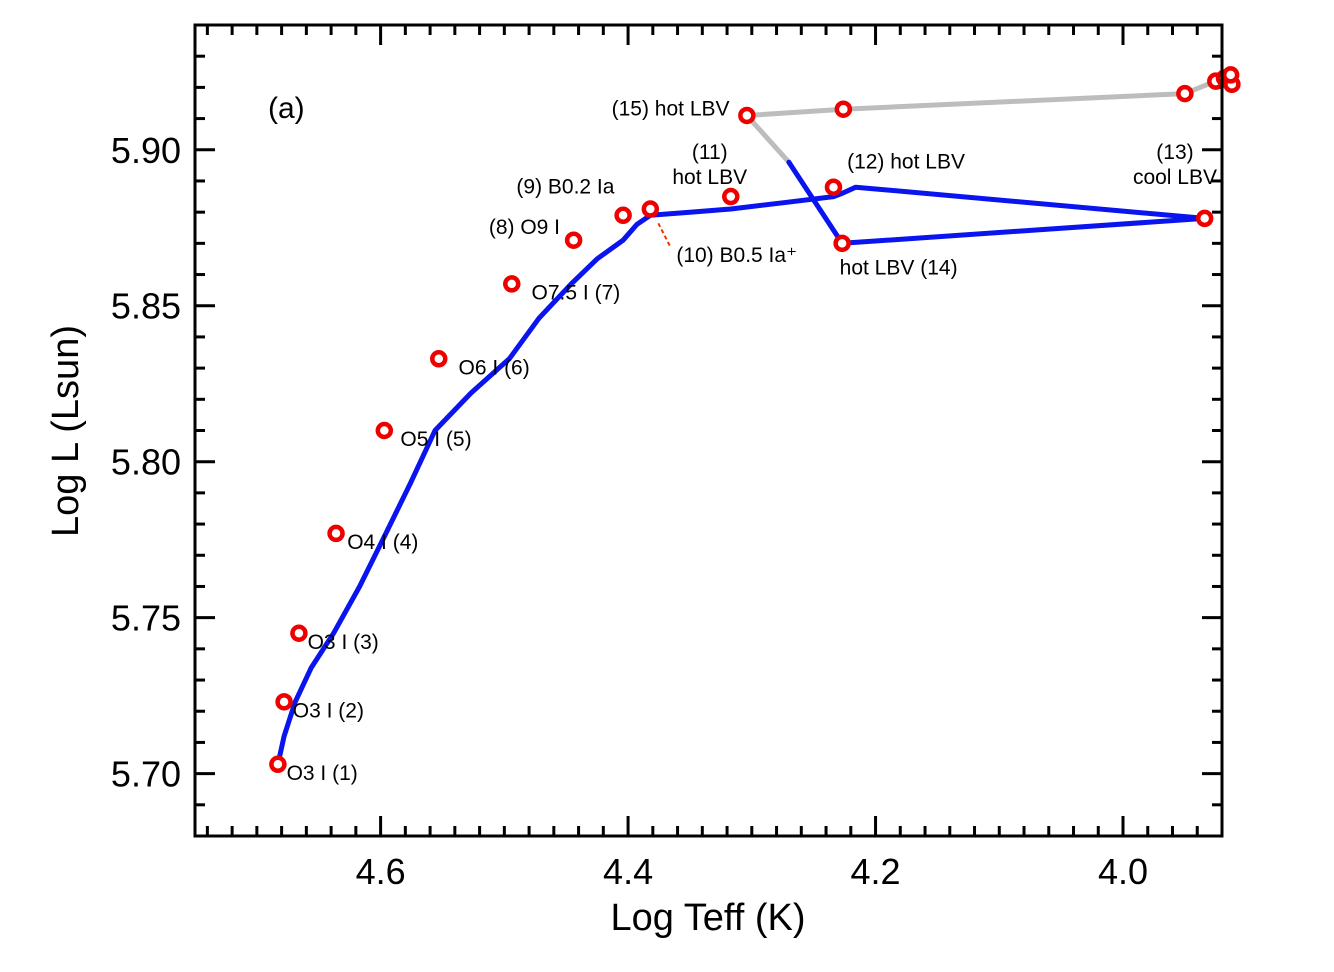 Image resolution: width=1334 pixels, height=972 pixels. What do you see at coordinates (707, 918) in the screenshot?
I see `x-axis-title: Log Teff (K)` at bounding box center [707, 918].